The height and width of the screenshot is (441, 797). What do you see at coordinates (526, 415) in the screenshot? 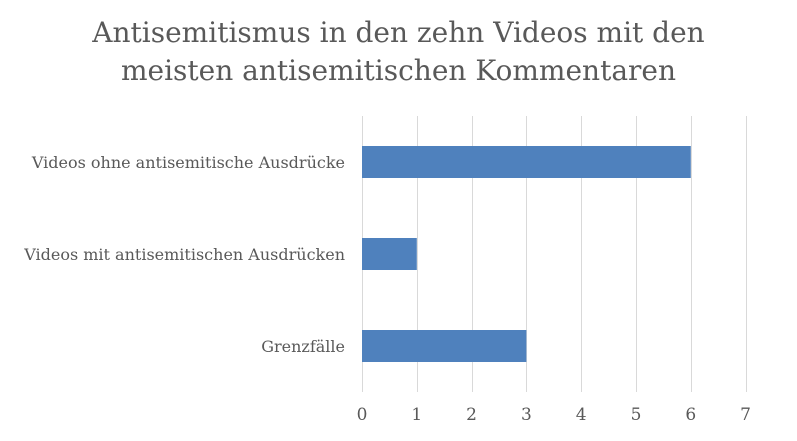
I see `x-tick-label: 3` at bounding box center [526, 415].